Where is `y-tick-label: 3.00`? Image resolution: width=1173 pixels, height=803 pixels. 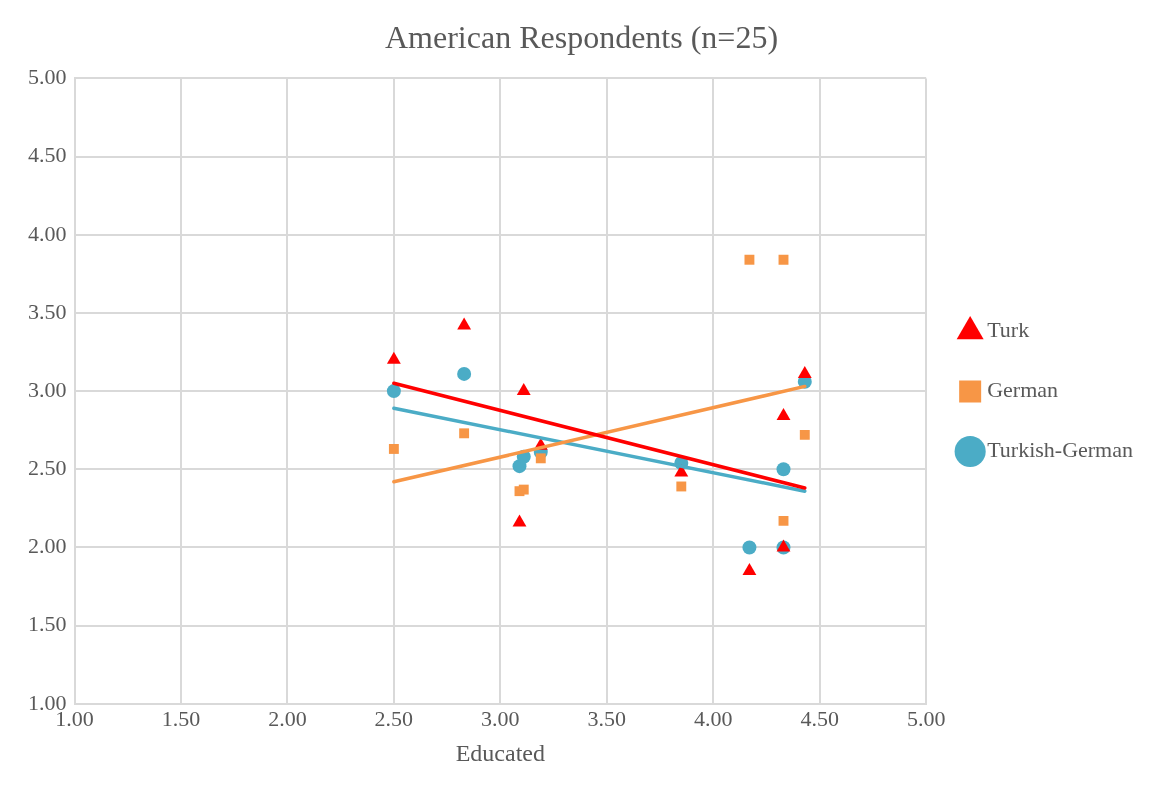 y-tick-label: 3.00 is located at coordinates (47, 389).